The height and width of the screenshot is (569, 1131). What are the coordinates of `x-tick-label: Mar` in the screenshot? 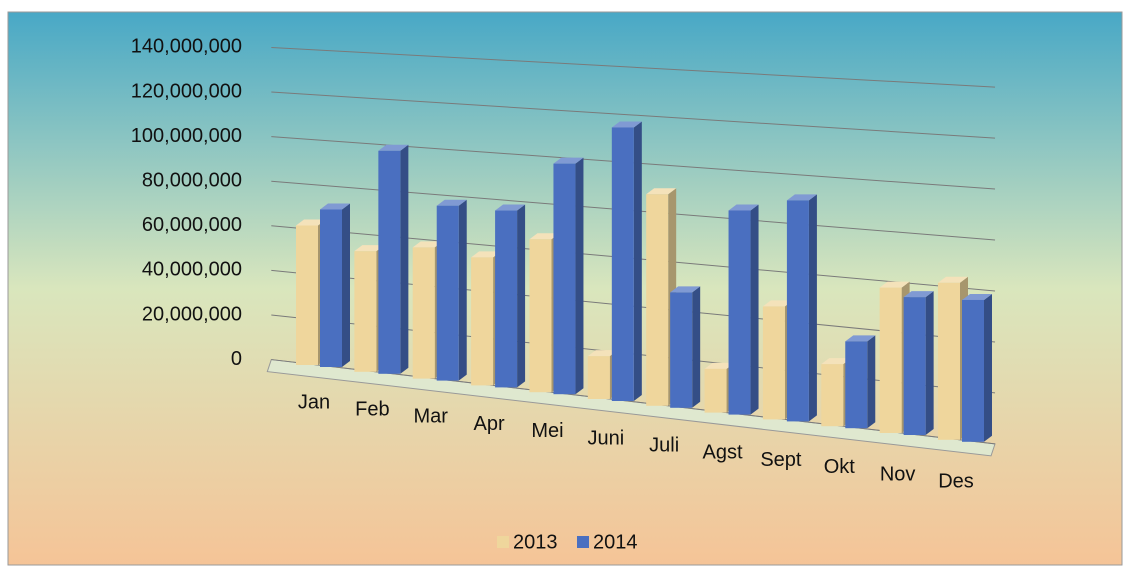 It's located at (431, 417).